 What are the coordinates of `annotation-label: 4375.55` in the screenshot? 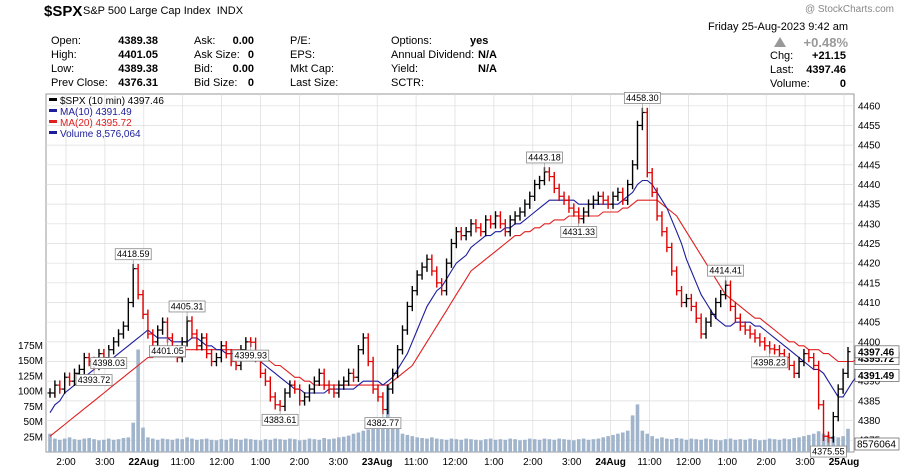 It's located at (828, 452).